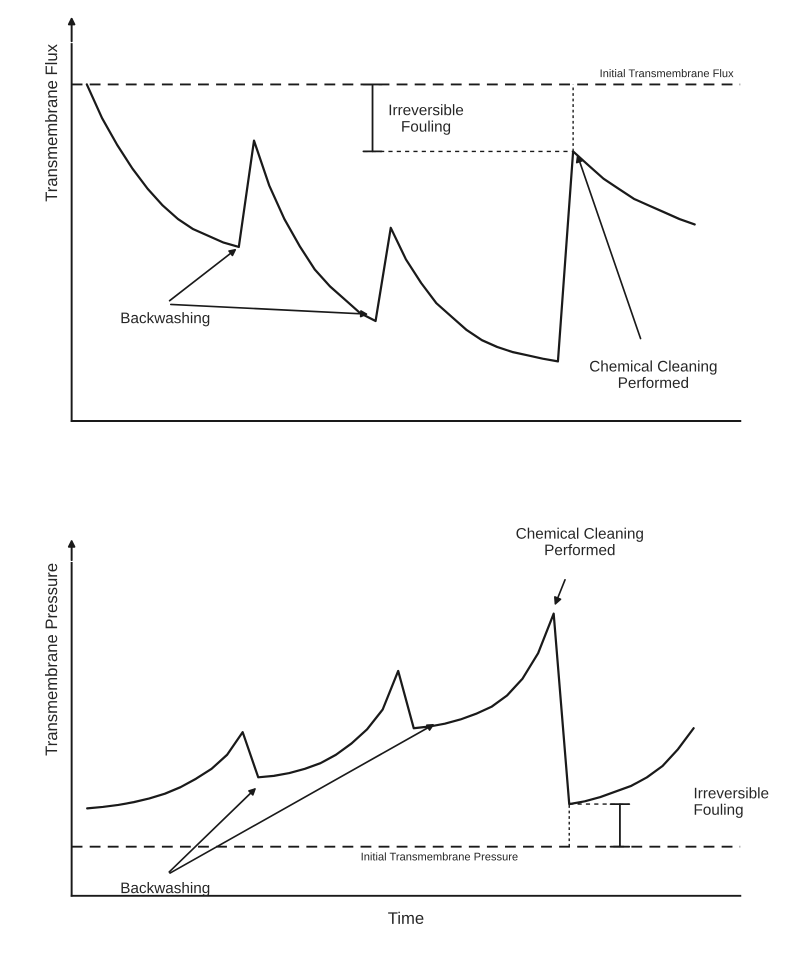 The width and height of the screenshot is (796, 979). I want to click on y-axis-title: Transmembrane Pressure, so click(51, 660).